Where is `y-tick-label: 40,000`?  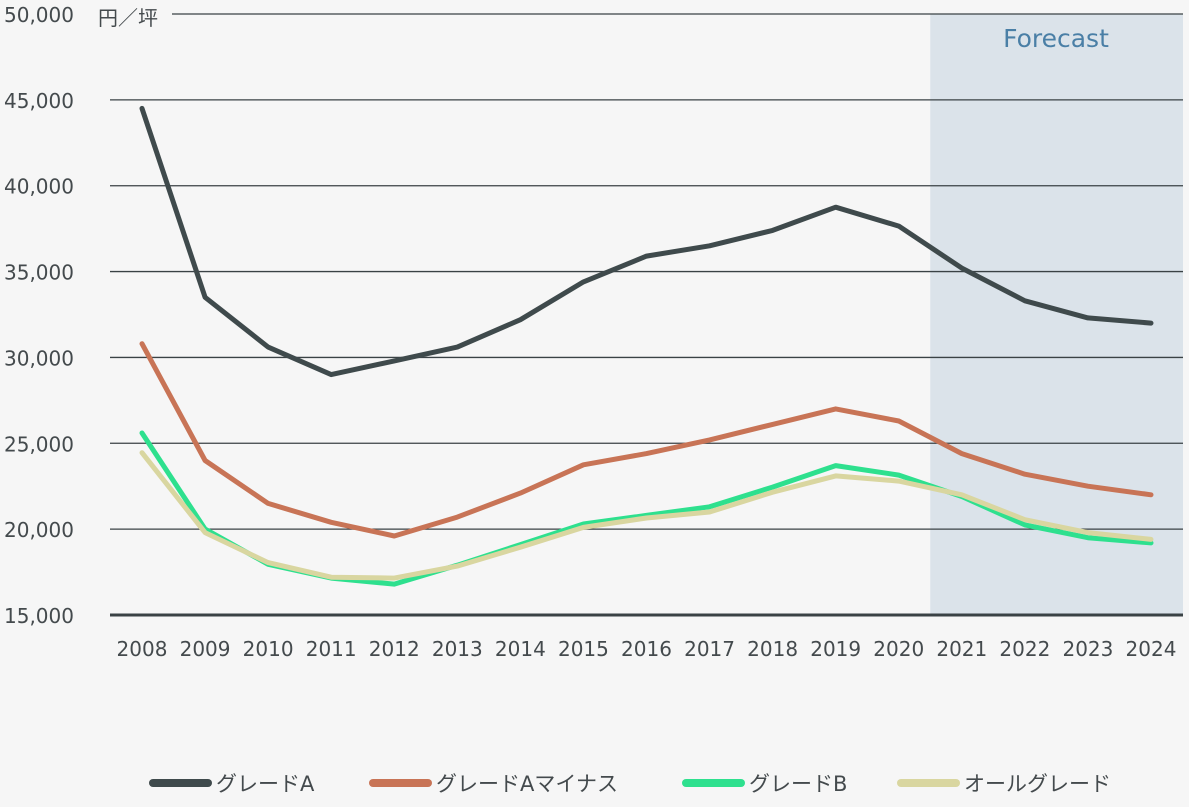
y-tick-label: 40,000 is located at coordinates (39, 187).